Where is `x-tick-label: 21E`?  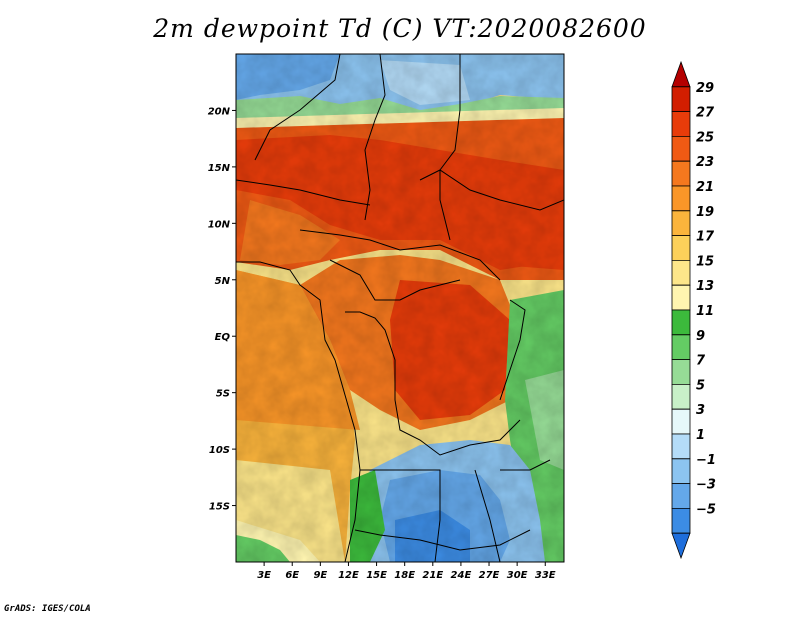 x-tick-label: 21E is located at coordinates (432, 575).